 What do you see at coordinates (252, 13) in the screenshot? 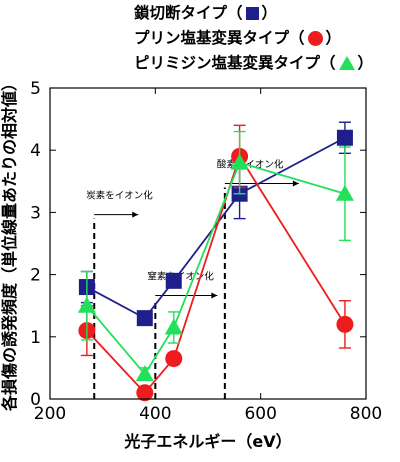
I see `legend-square-marker` at bounding box center [252, 13].